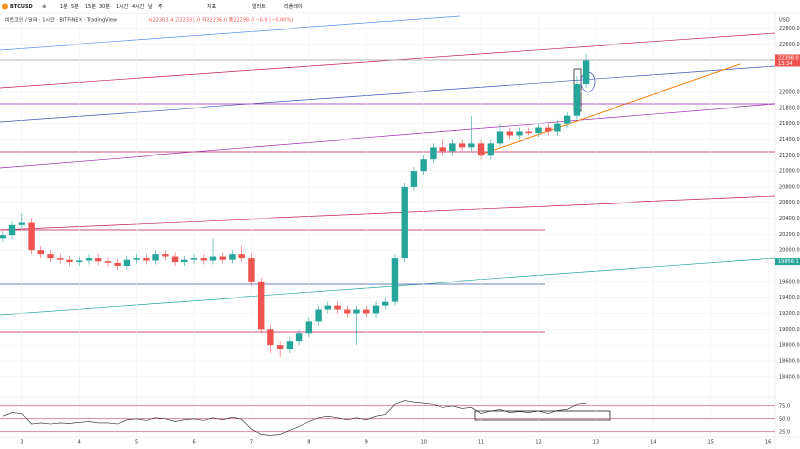  What do you see at coordinates (789, 124) in the screenshot?
I see `y-tick-label: 21600.0` at bounding box center [789, 124].